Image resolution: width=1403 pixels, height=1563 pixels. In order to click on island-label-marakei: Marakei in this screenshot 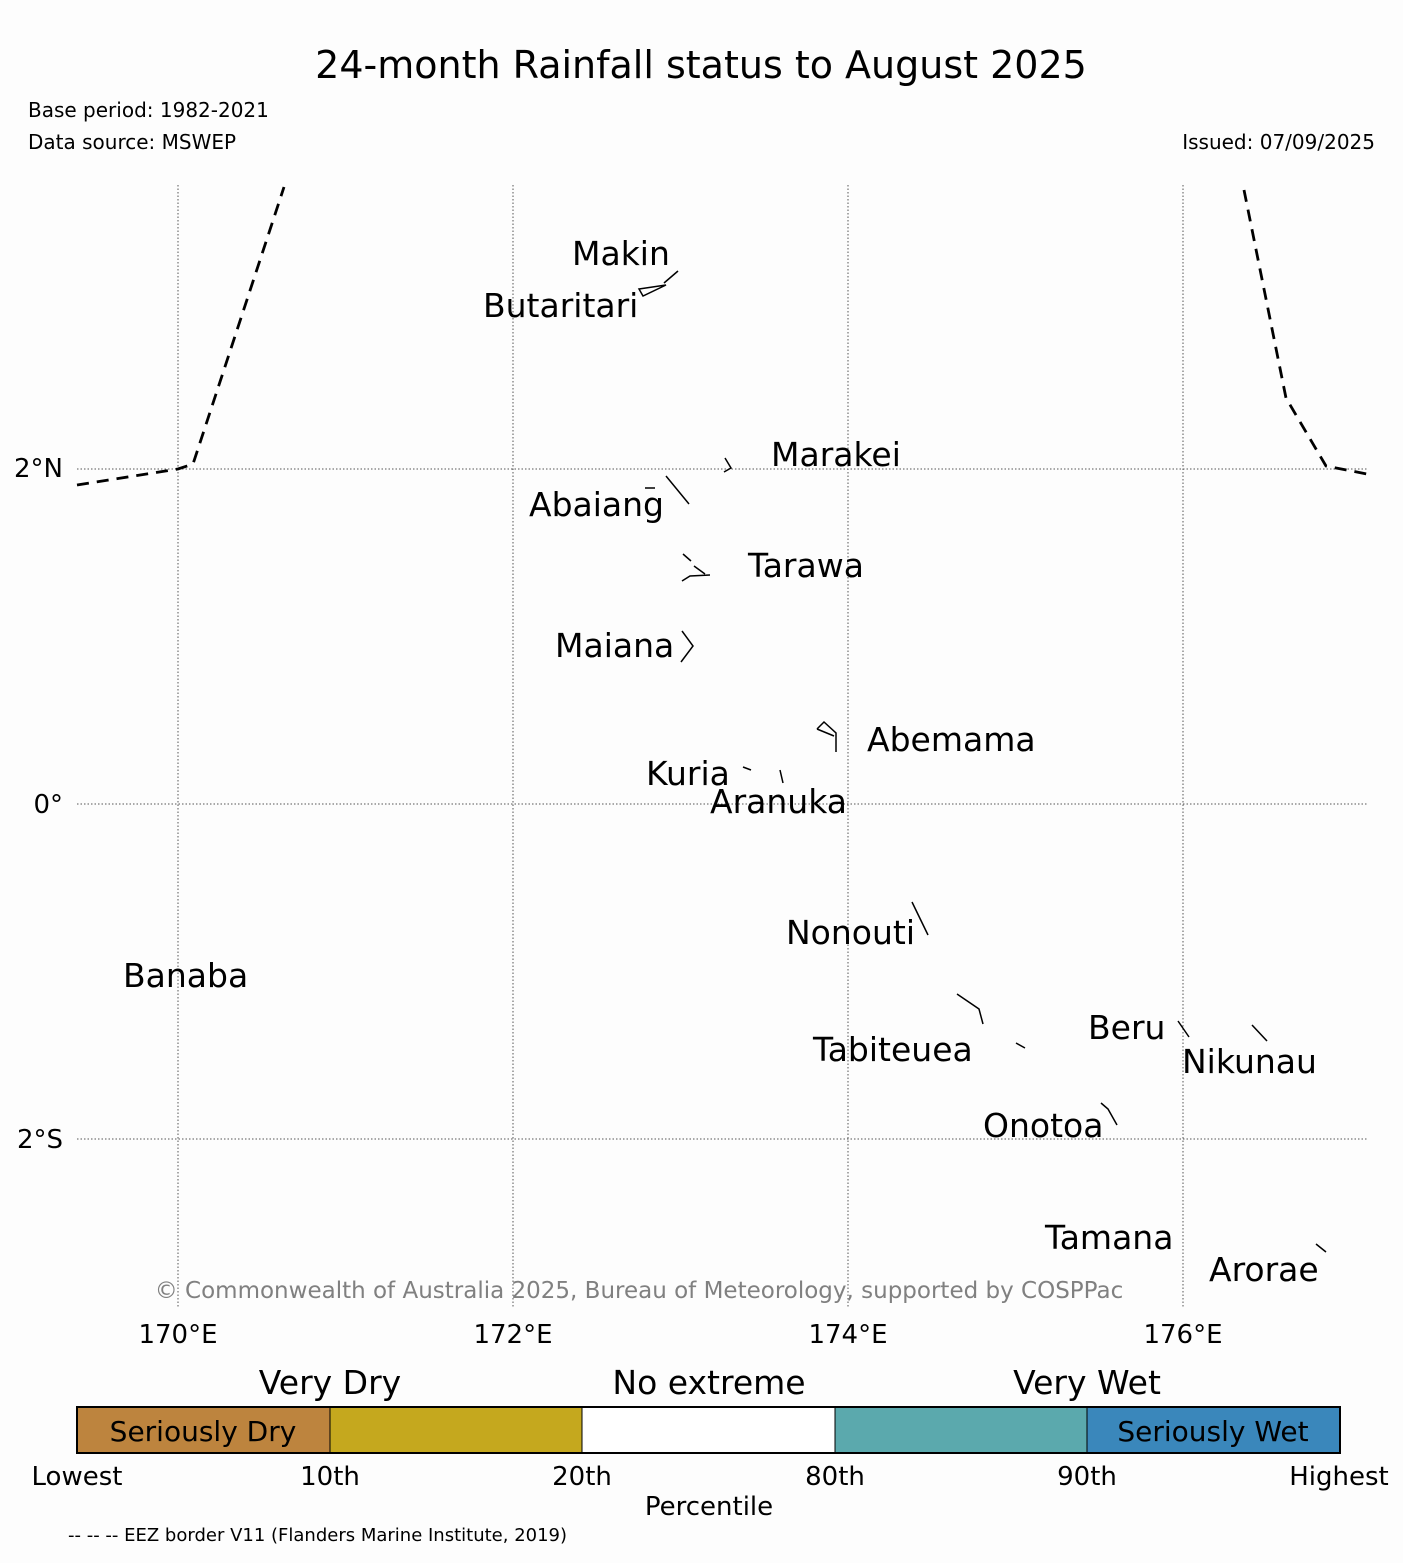, I will do `click(836, 454)`.